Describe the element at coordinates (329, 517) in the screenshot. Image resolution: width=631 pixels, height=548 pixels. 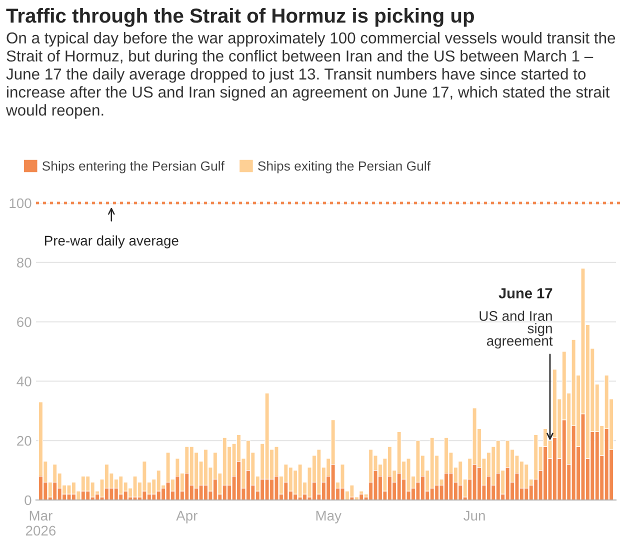
I see `x-tick-label: May` at that location.